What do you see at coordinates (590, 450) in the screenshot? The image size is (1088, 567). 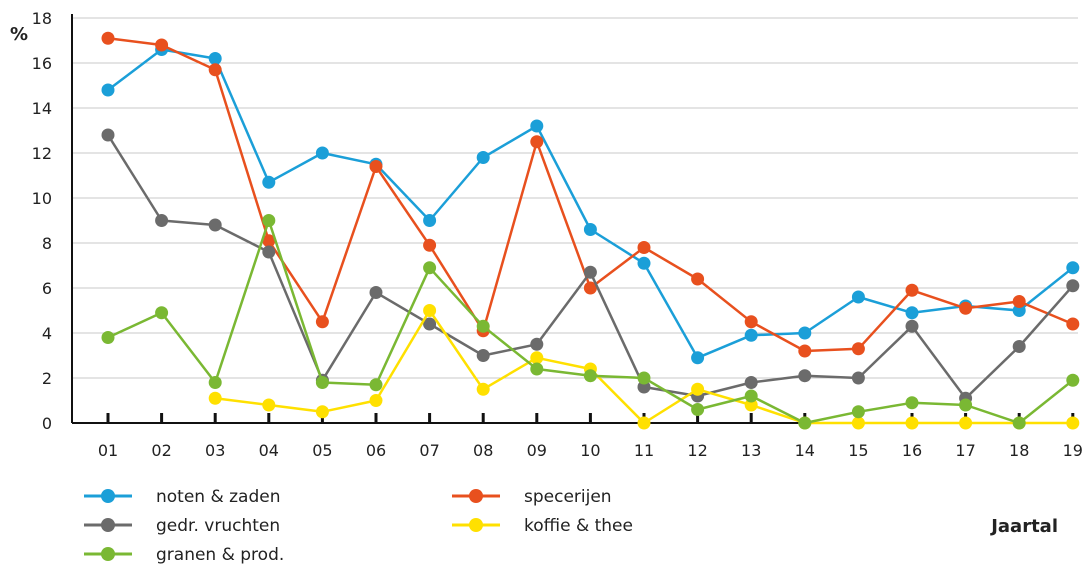 I see `x-tick-label: 10` at bounding box center [590, 450].